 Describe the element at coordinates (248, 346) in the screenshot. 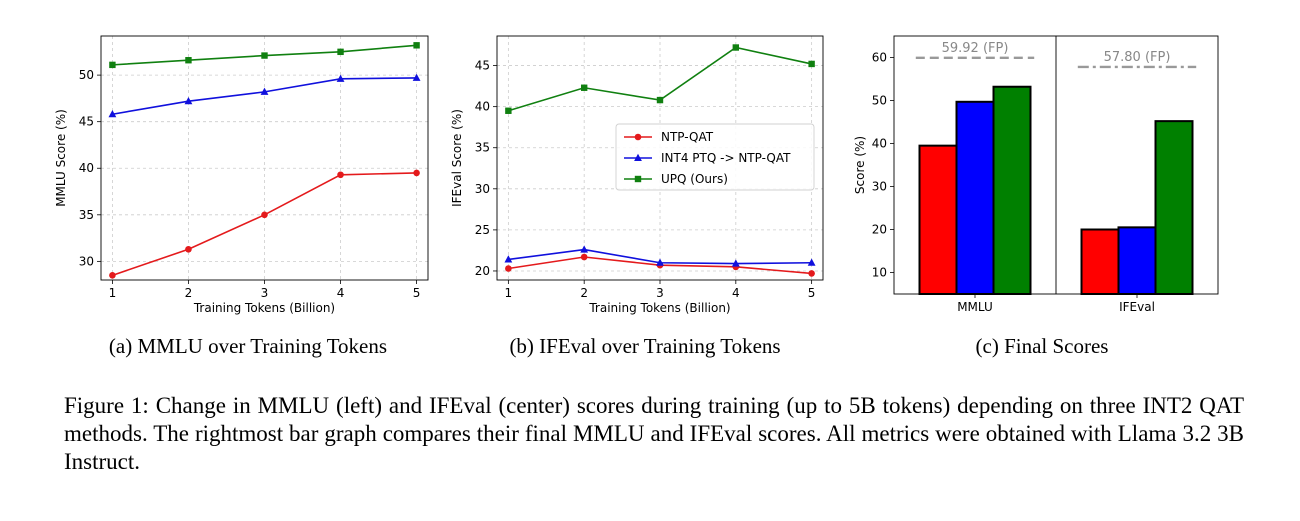

I see `subcaption-a: (a) MMLU over Training Tokens` at that location.